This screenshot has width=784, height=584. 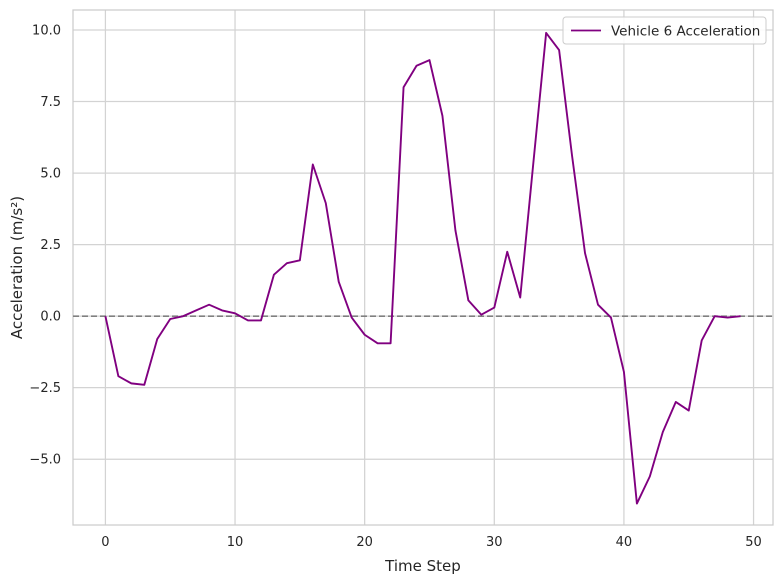 What do you see at coordinates (17, 267) in the screenshot?
I see `y-axis-label: Acceleration (m/s²)` at bounding box center [17, 267].